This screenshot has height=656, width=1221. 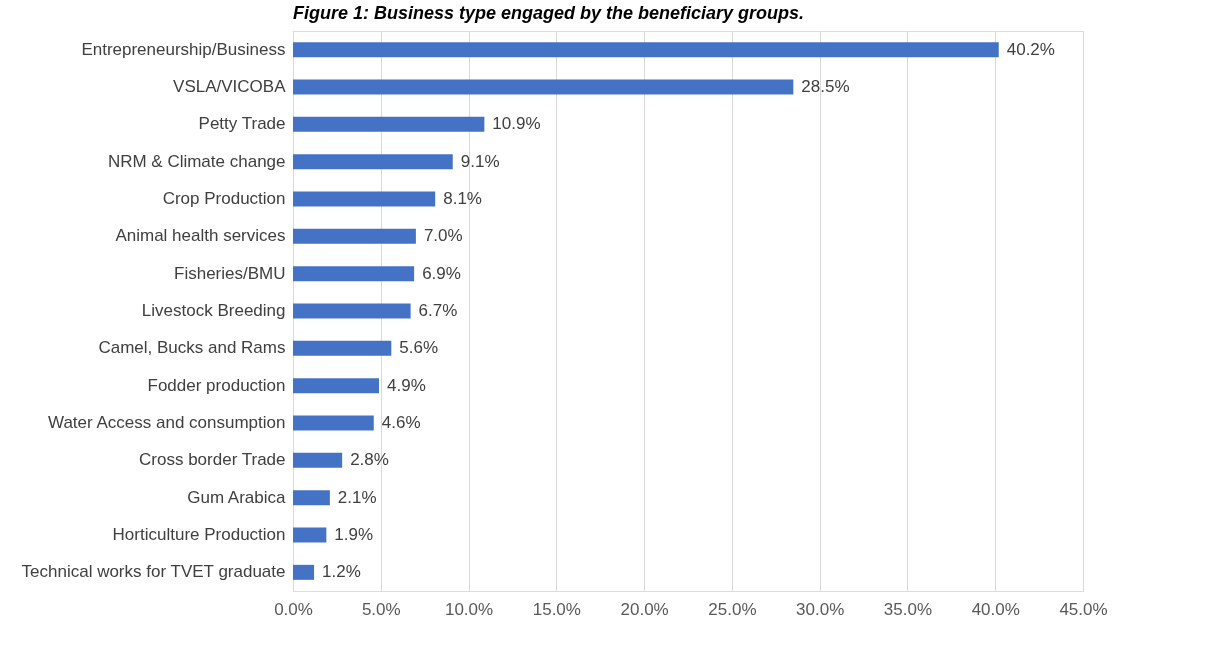 What do you see at coordinates (516, 124) in the screenshot?
I see `data-label: 10.9%` at bounding box center [516, 124].